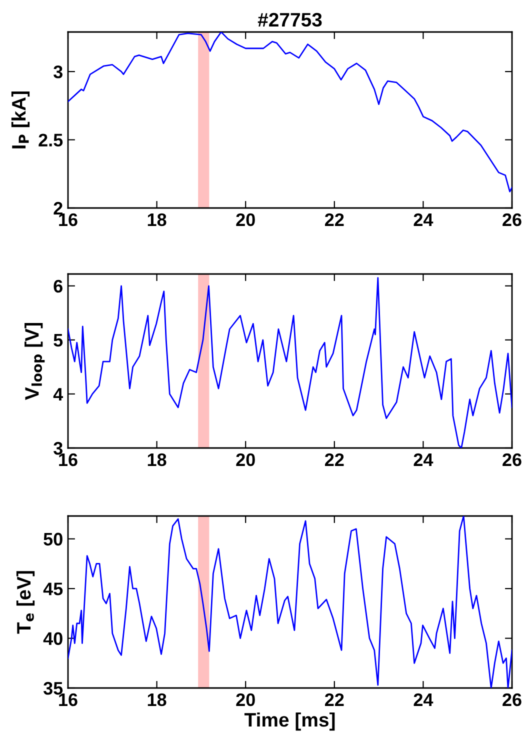  What do you see at coordinates (289, 721) in the screenshot?
I see `x-axis-title: Time [ms]` at bounding box center [289, 721].